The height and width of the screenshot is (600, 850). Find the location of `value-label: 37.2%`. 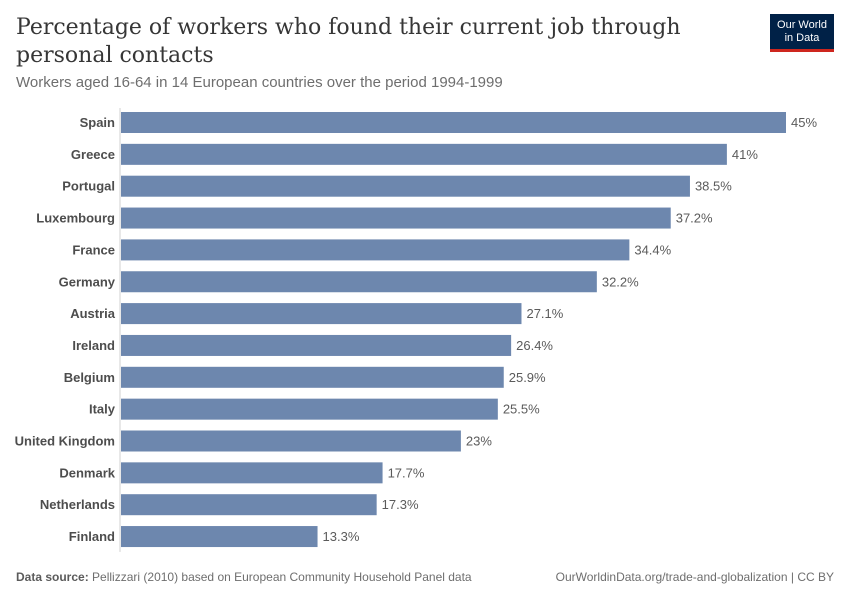

value-label: 37.2% is located at coordinates (694, 218).